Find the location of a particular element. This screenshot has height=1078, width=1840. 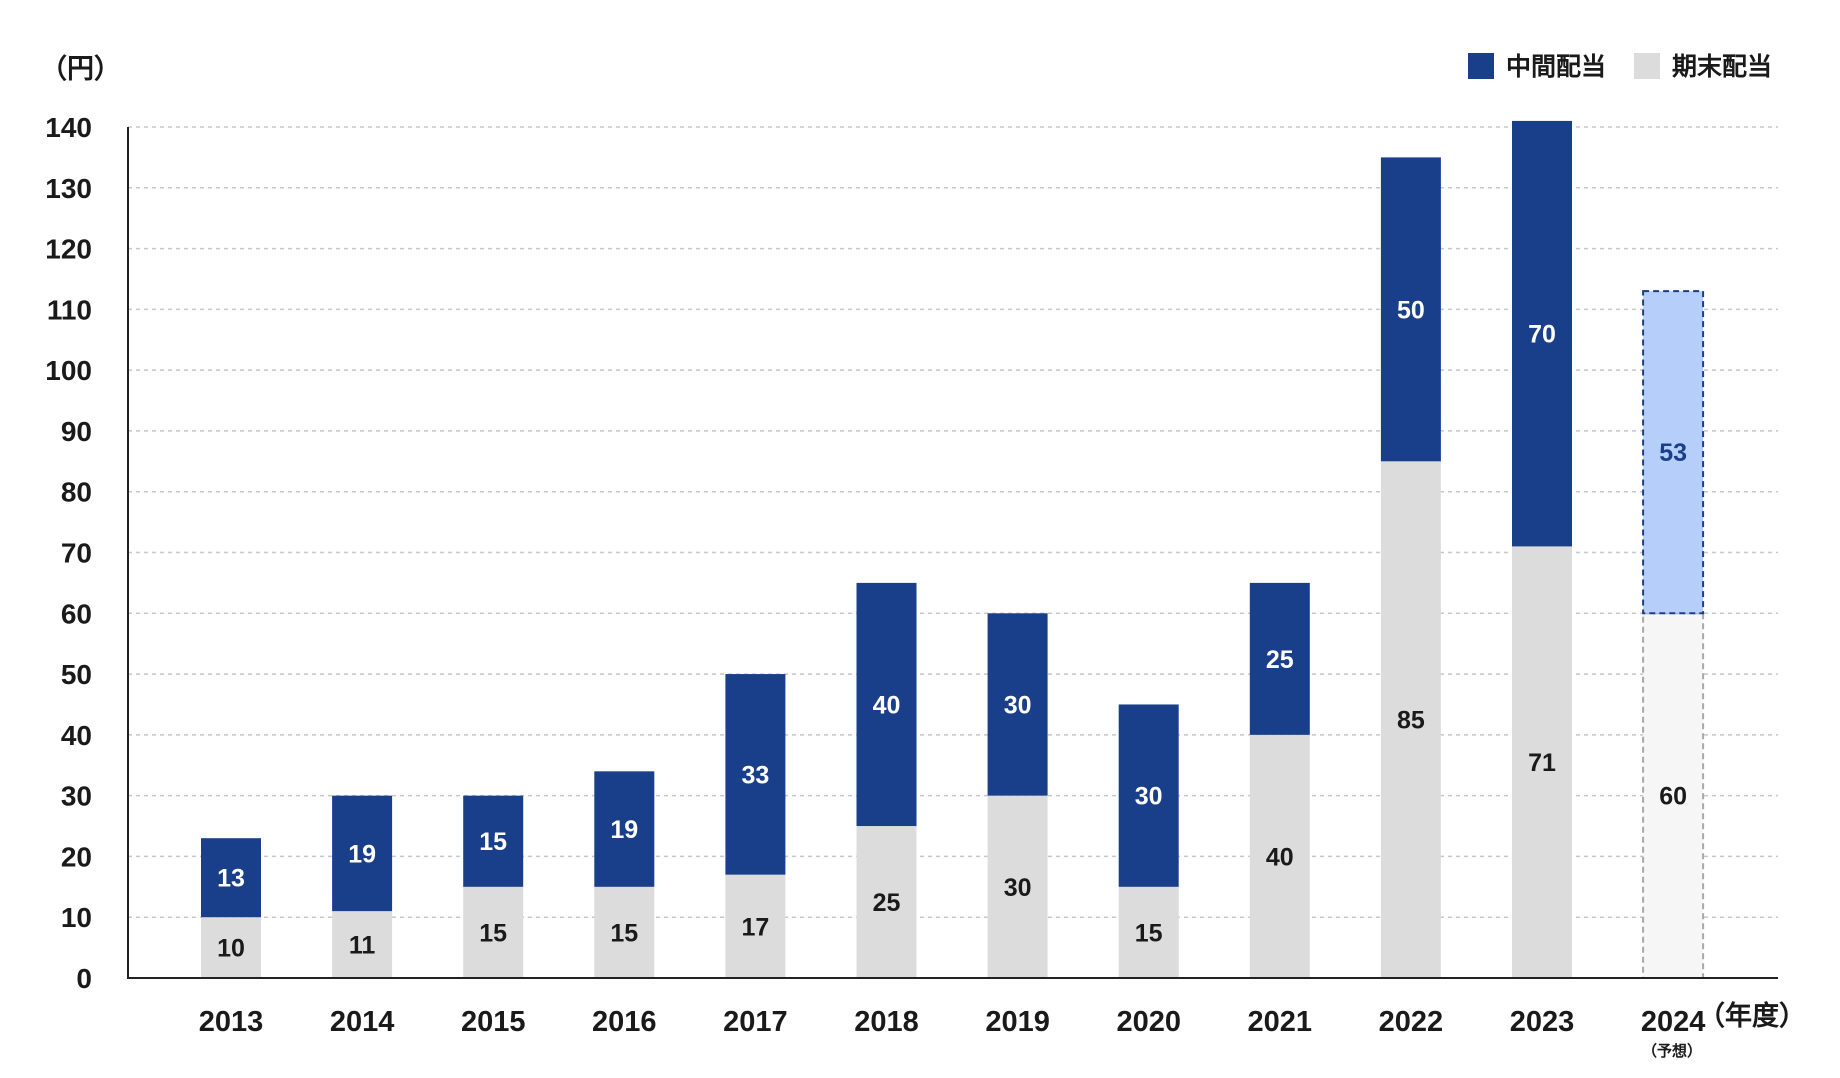

data-label-yearend: 30 is located at coordinates (1018, 888).